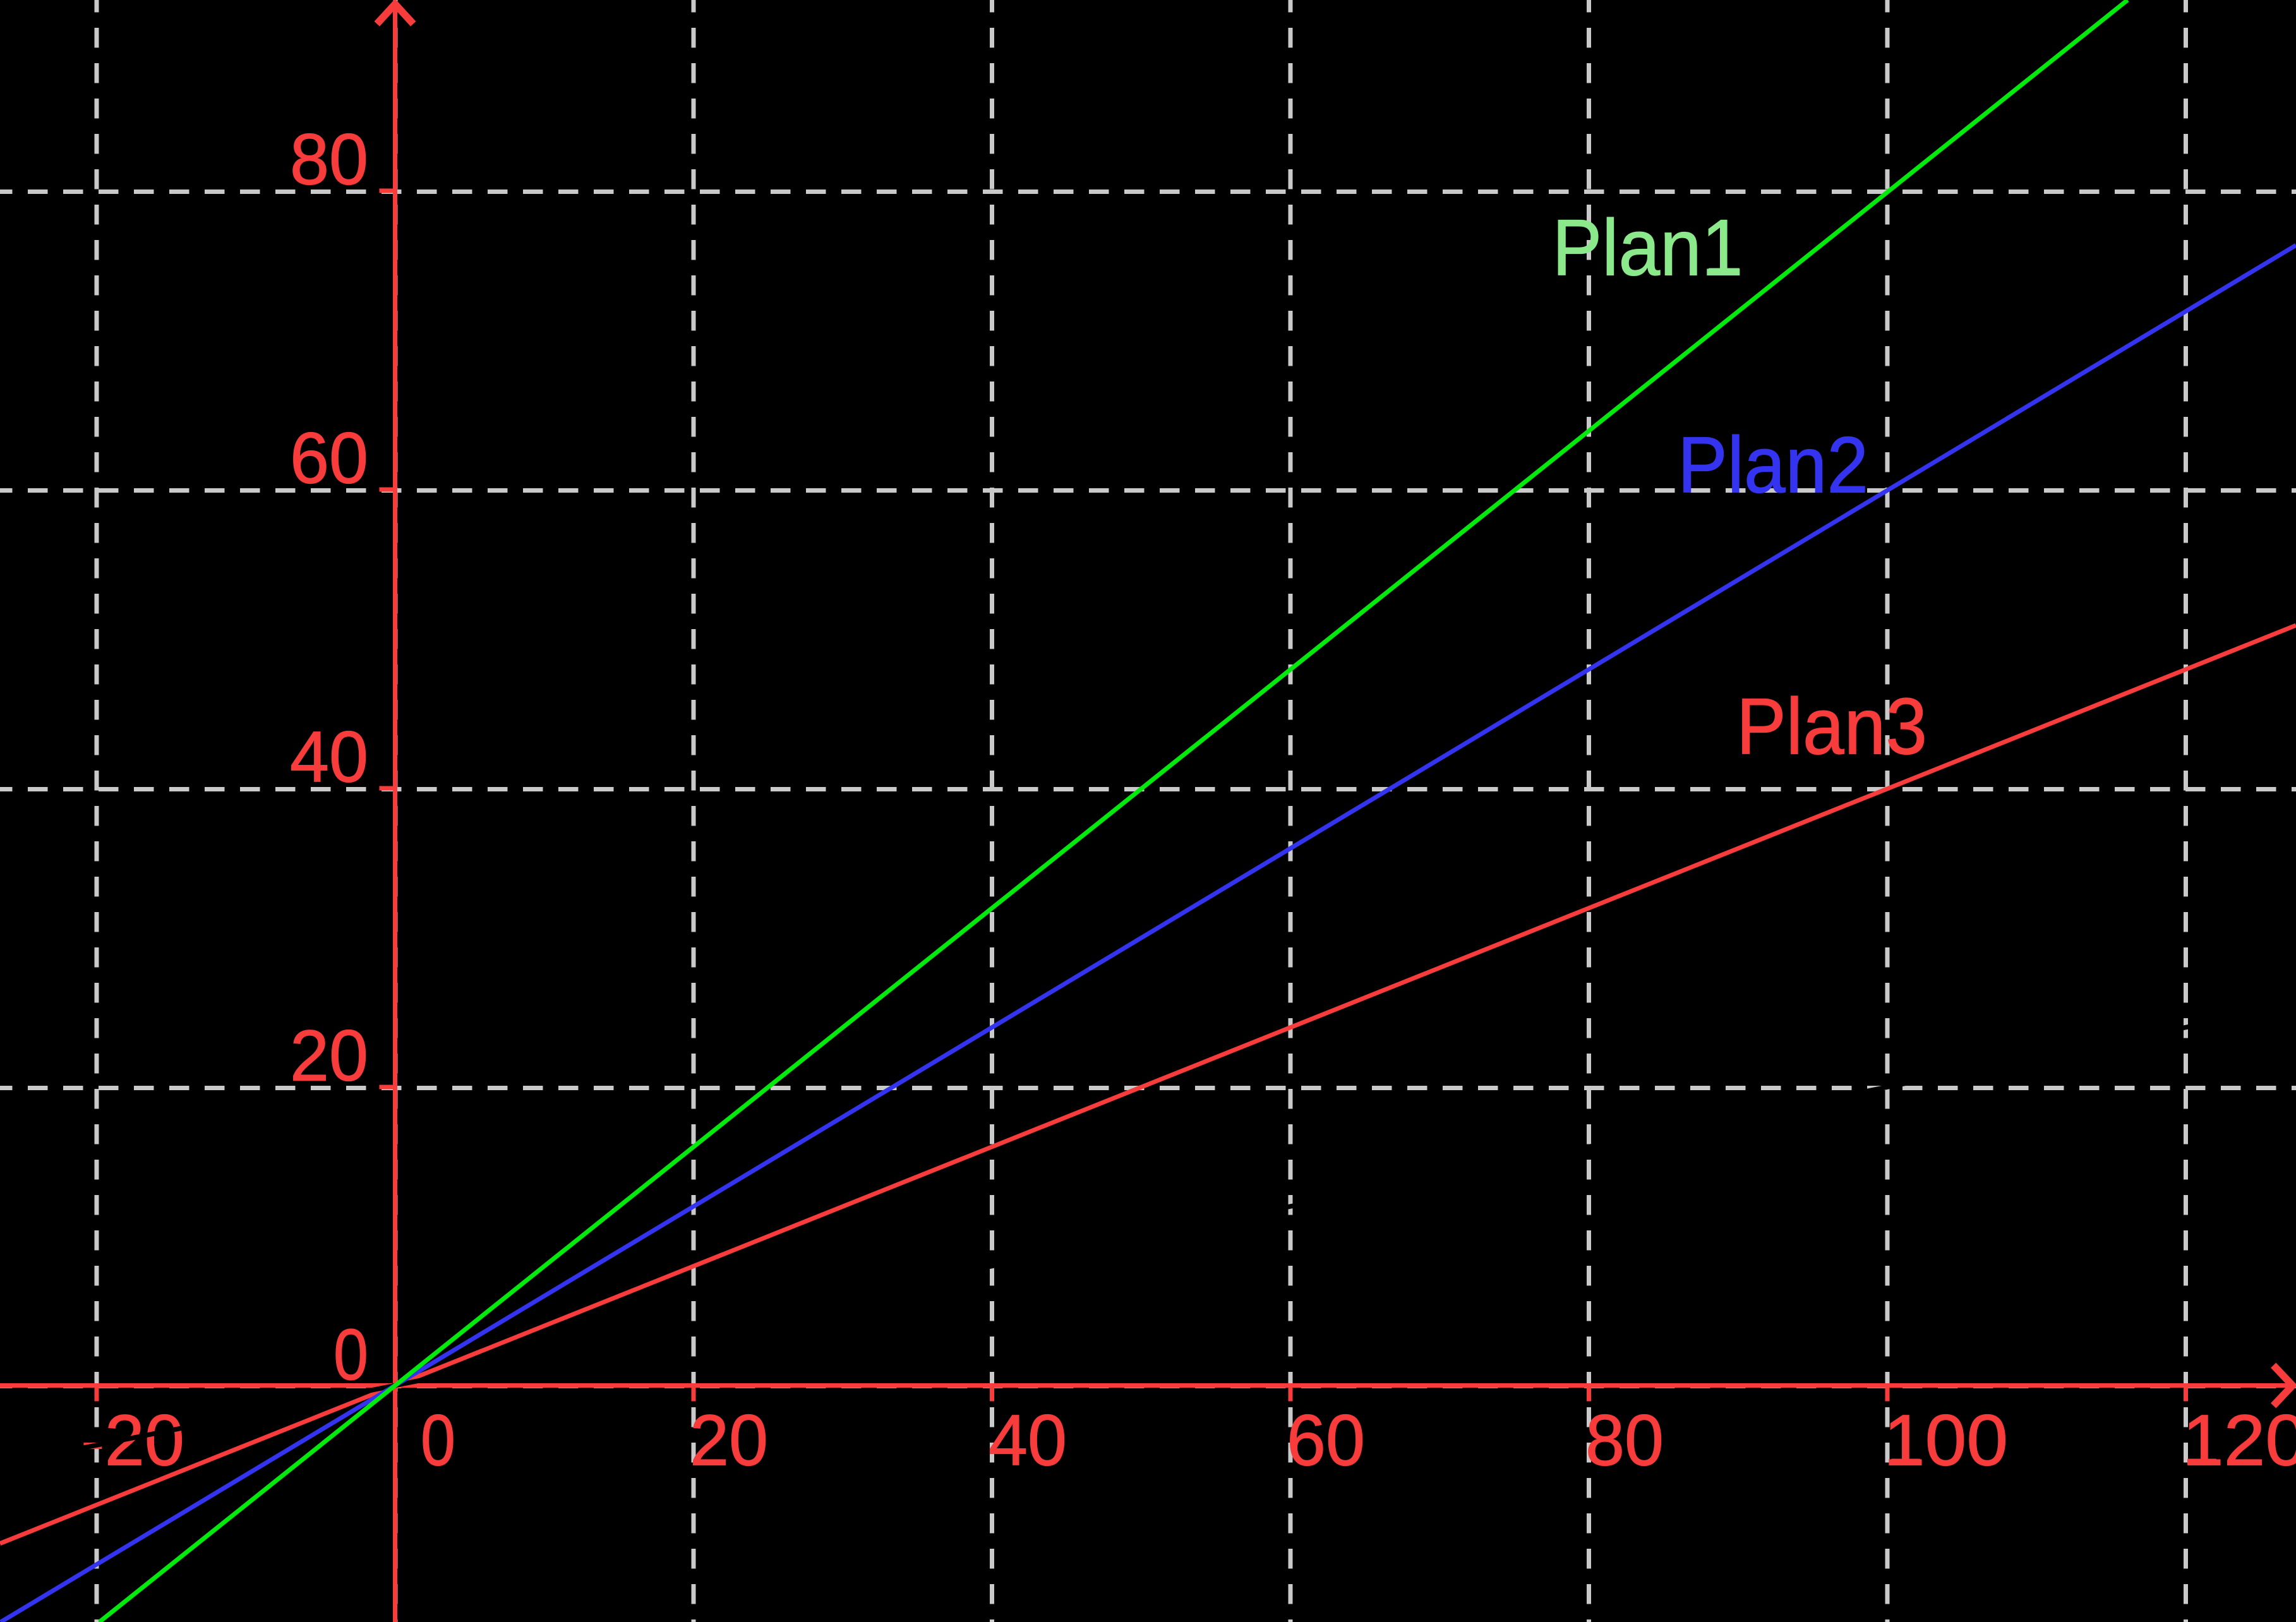 Image resolution: width=2296 pixels, height=1622 pixels. Describe the element at coordinates (132, 1441) in the screenshot. I see `svg-text: -20` at that location.